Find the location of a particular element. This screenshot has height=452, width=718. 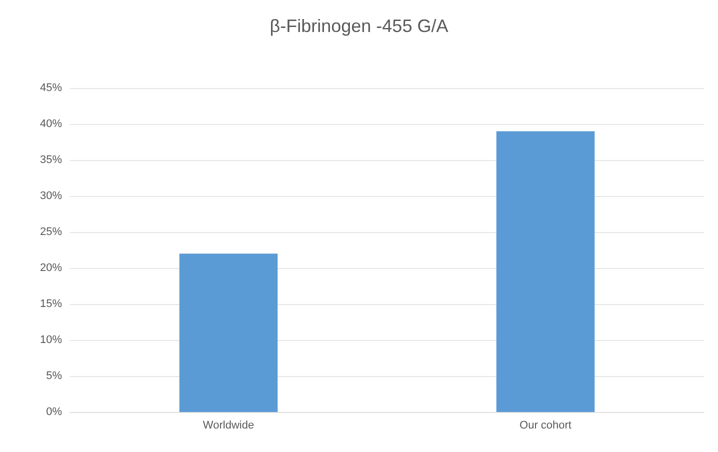

y-tick-label: 0% is located at coordinates (54, 412).